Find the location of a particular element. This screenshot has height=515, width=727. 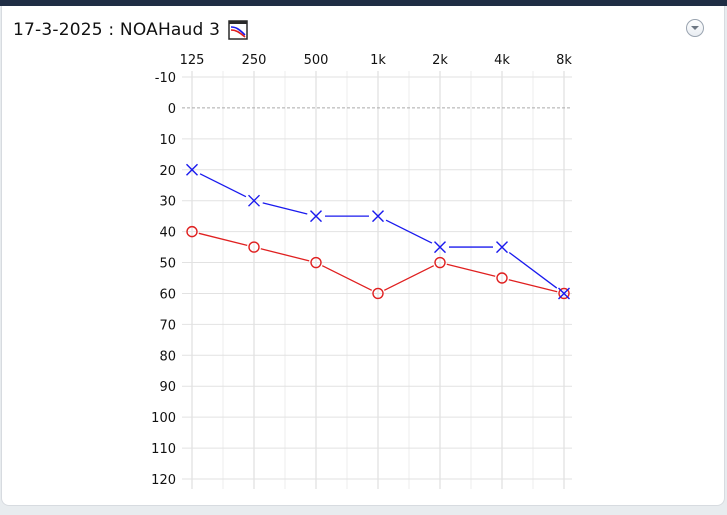

y-tick-label: 110 is located at coordinates (163, 449).